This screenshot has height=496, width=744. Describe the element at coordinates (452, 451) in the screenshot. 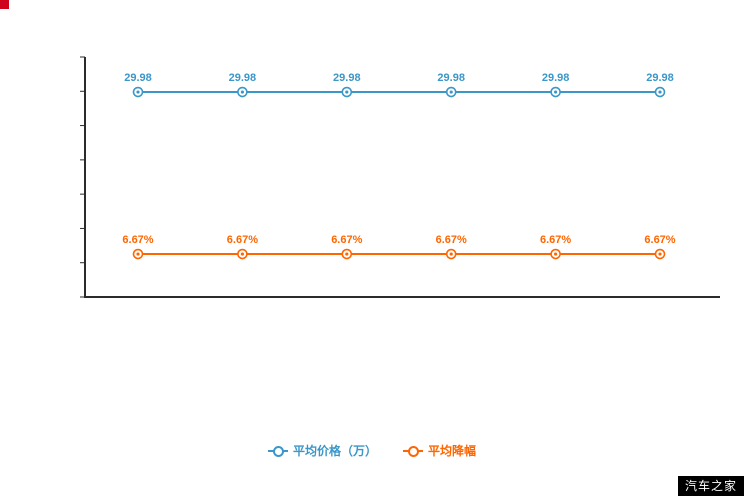

I see `legend-label: 平均降幅` at that location.